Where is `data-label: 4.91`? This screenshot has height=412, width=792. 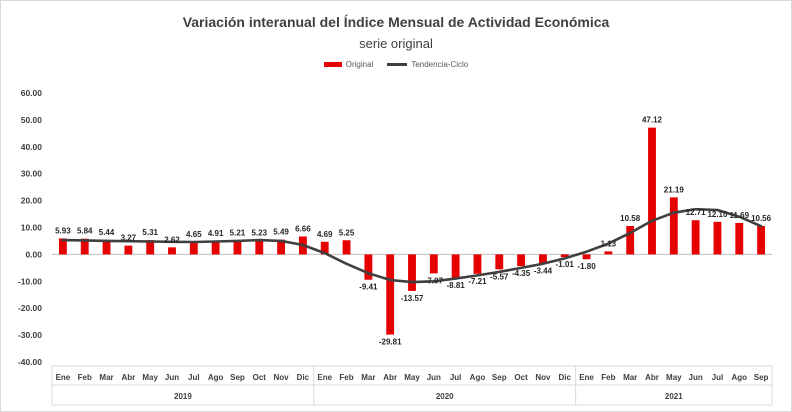 data-label: 4.91 is located at coordinates (216, 233).